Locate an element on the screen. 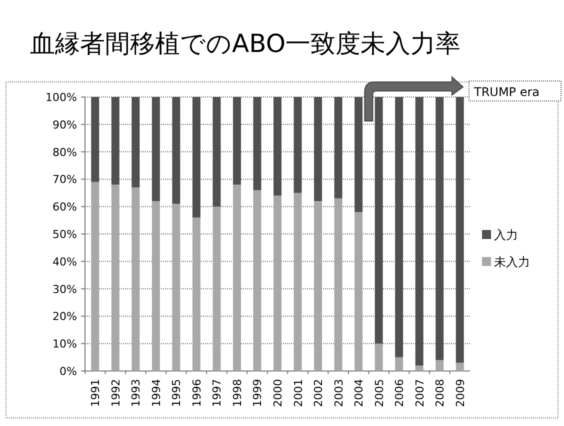 Image resolution: width=564 pixels, height=426 pixels. x-tick-label: 1998 is located at coordinates (237, 393).